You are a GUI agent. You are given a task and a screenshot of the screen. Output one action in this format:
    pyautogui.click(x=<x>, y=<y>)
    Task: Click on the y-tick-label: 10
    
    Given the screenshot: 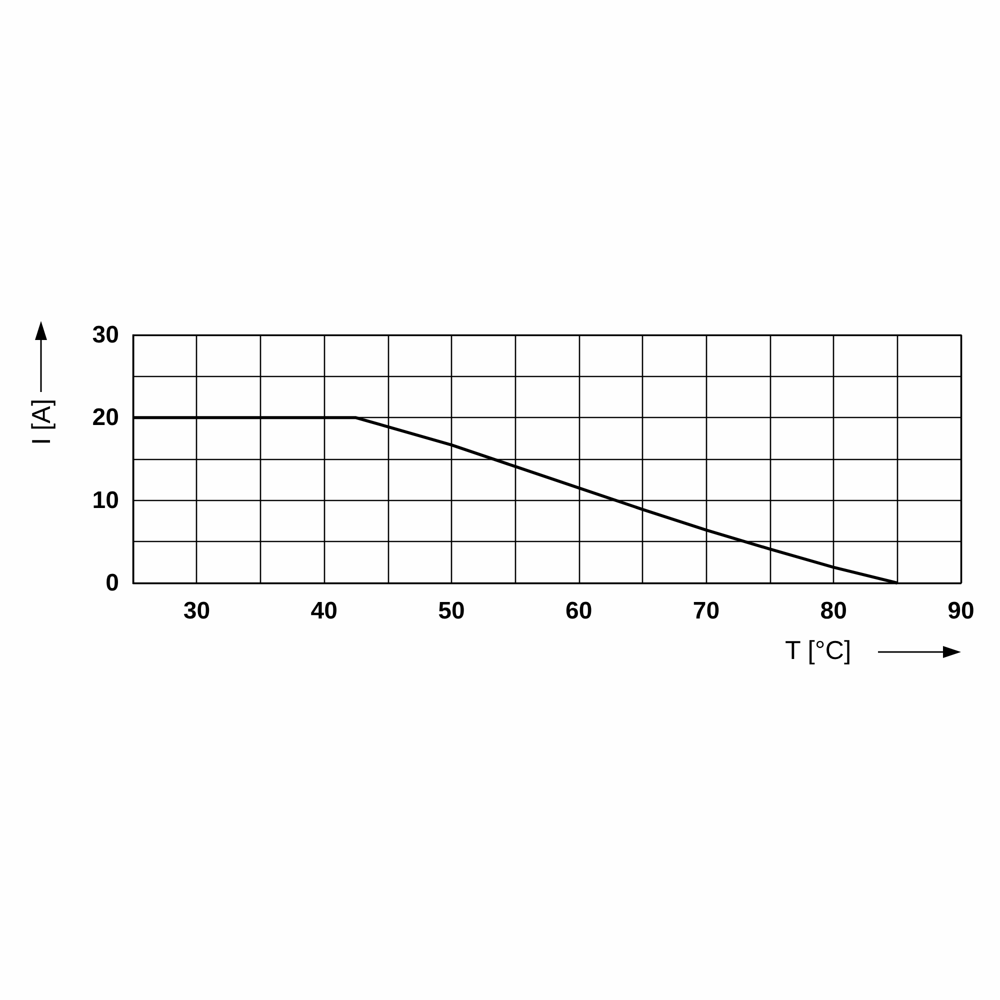 What is the action you would take?
    pyautogui.click(x=105, y=500)
    